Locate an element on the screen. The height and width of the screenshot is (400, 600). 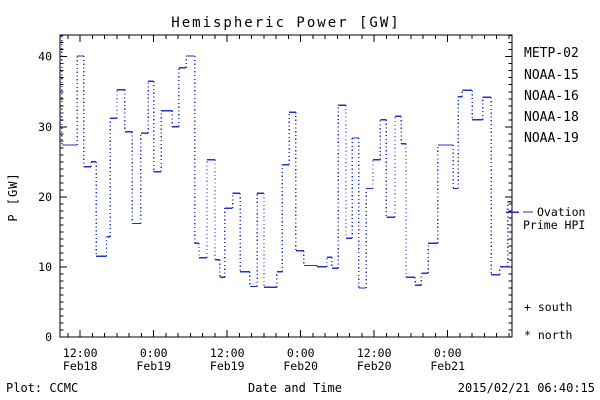
ovation-label-line2: Prime HPI is located at coordinates (554, 225).